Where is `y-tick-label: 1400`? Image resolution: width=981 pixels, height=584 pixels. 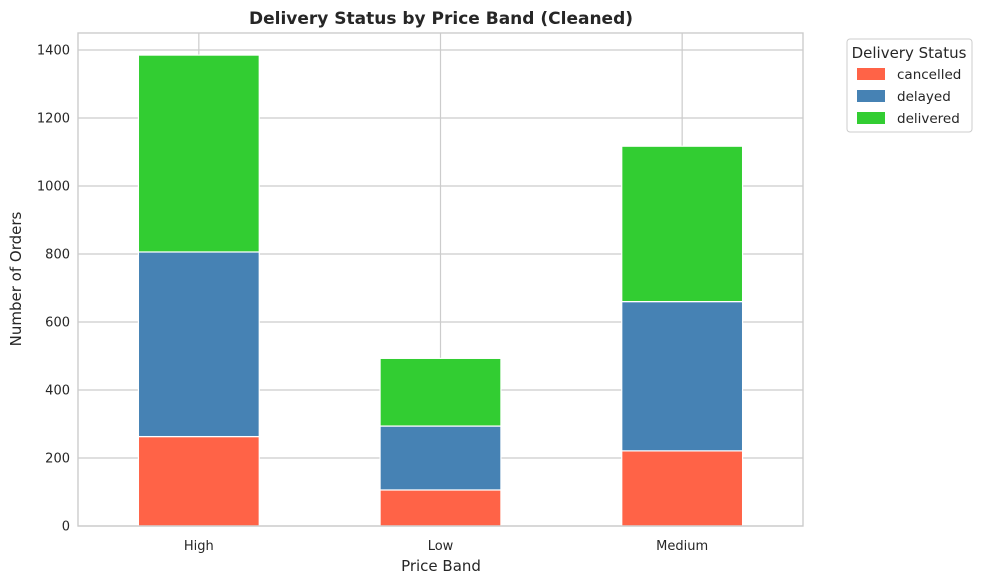
y-tick-label: 1400 is located at coordinates (53, 51).